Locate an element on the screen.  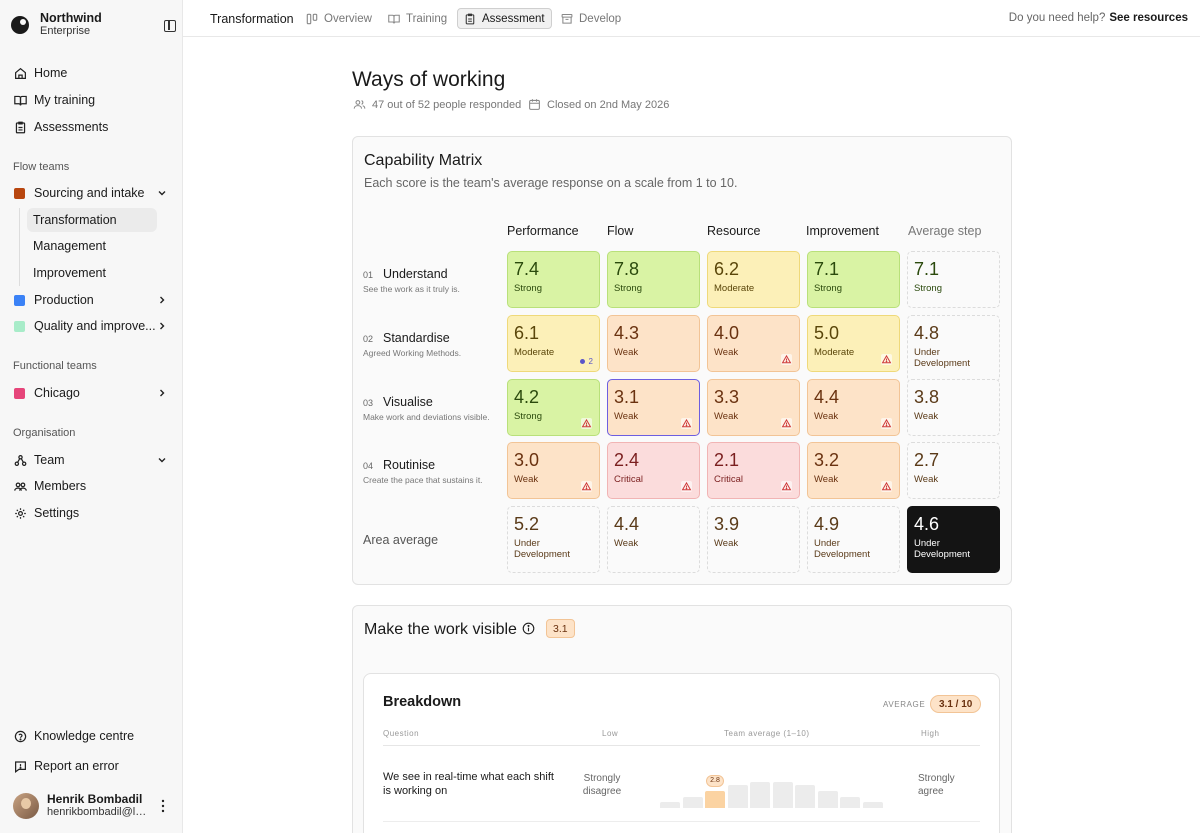
tab-overview: Overview is located at coordinates (339, 18).